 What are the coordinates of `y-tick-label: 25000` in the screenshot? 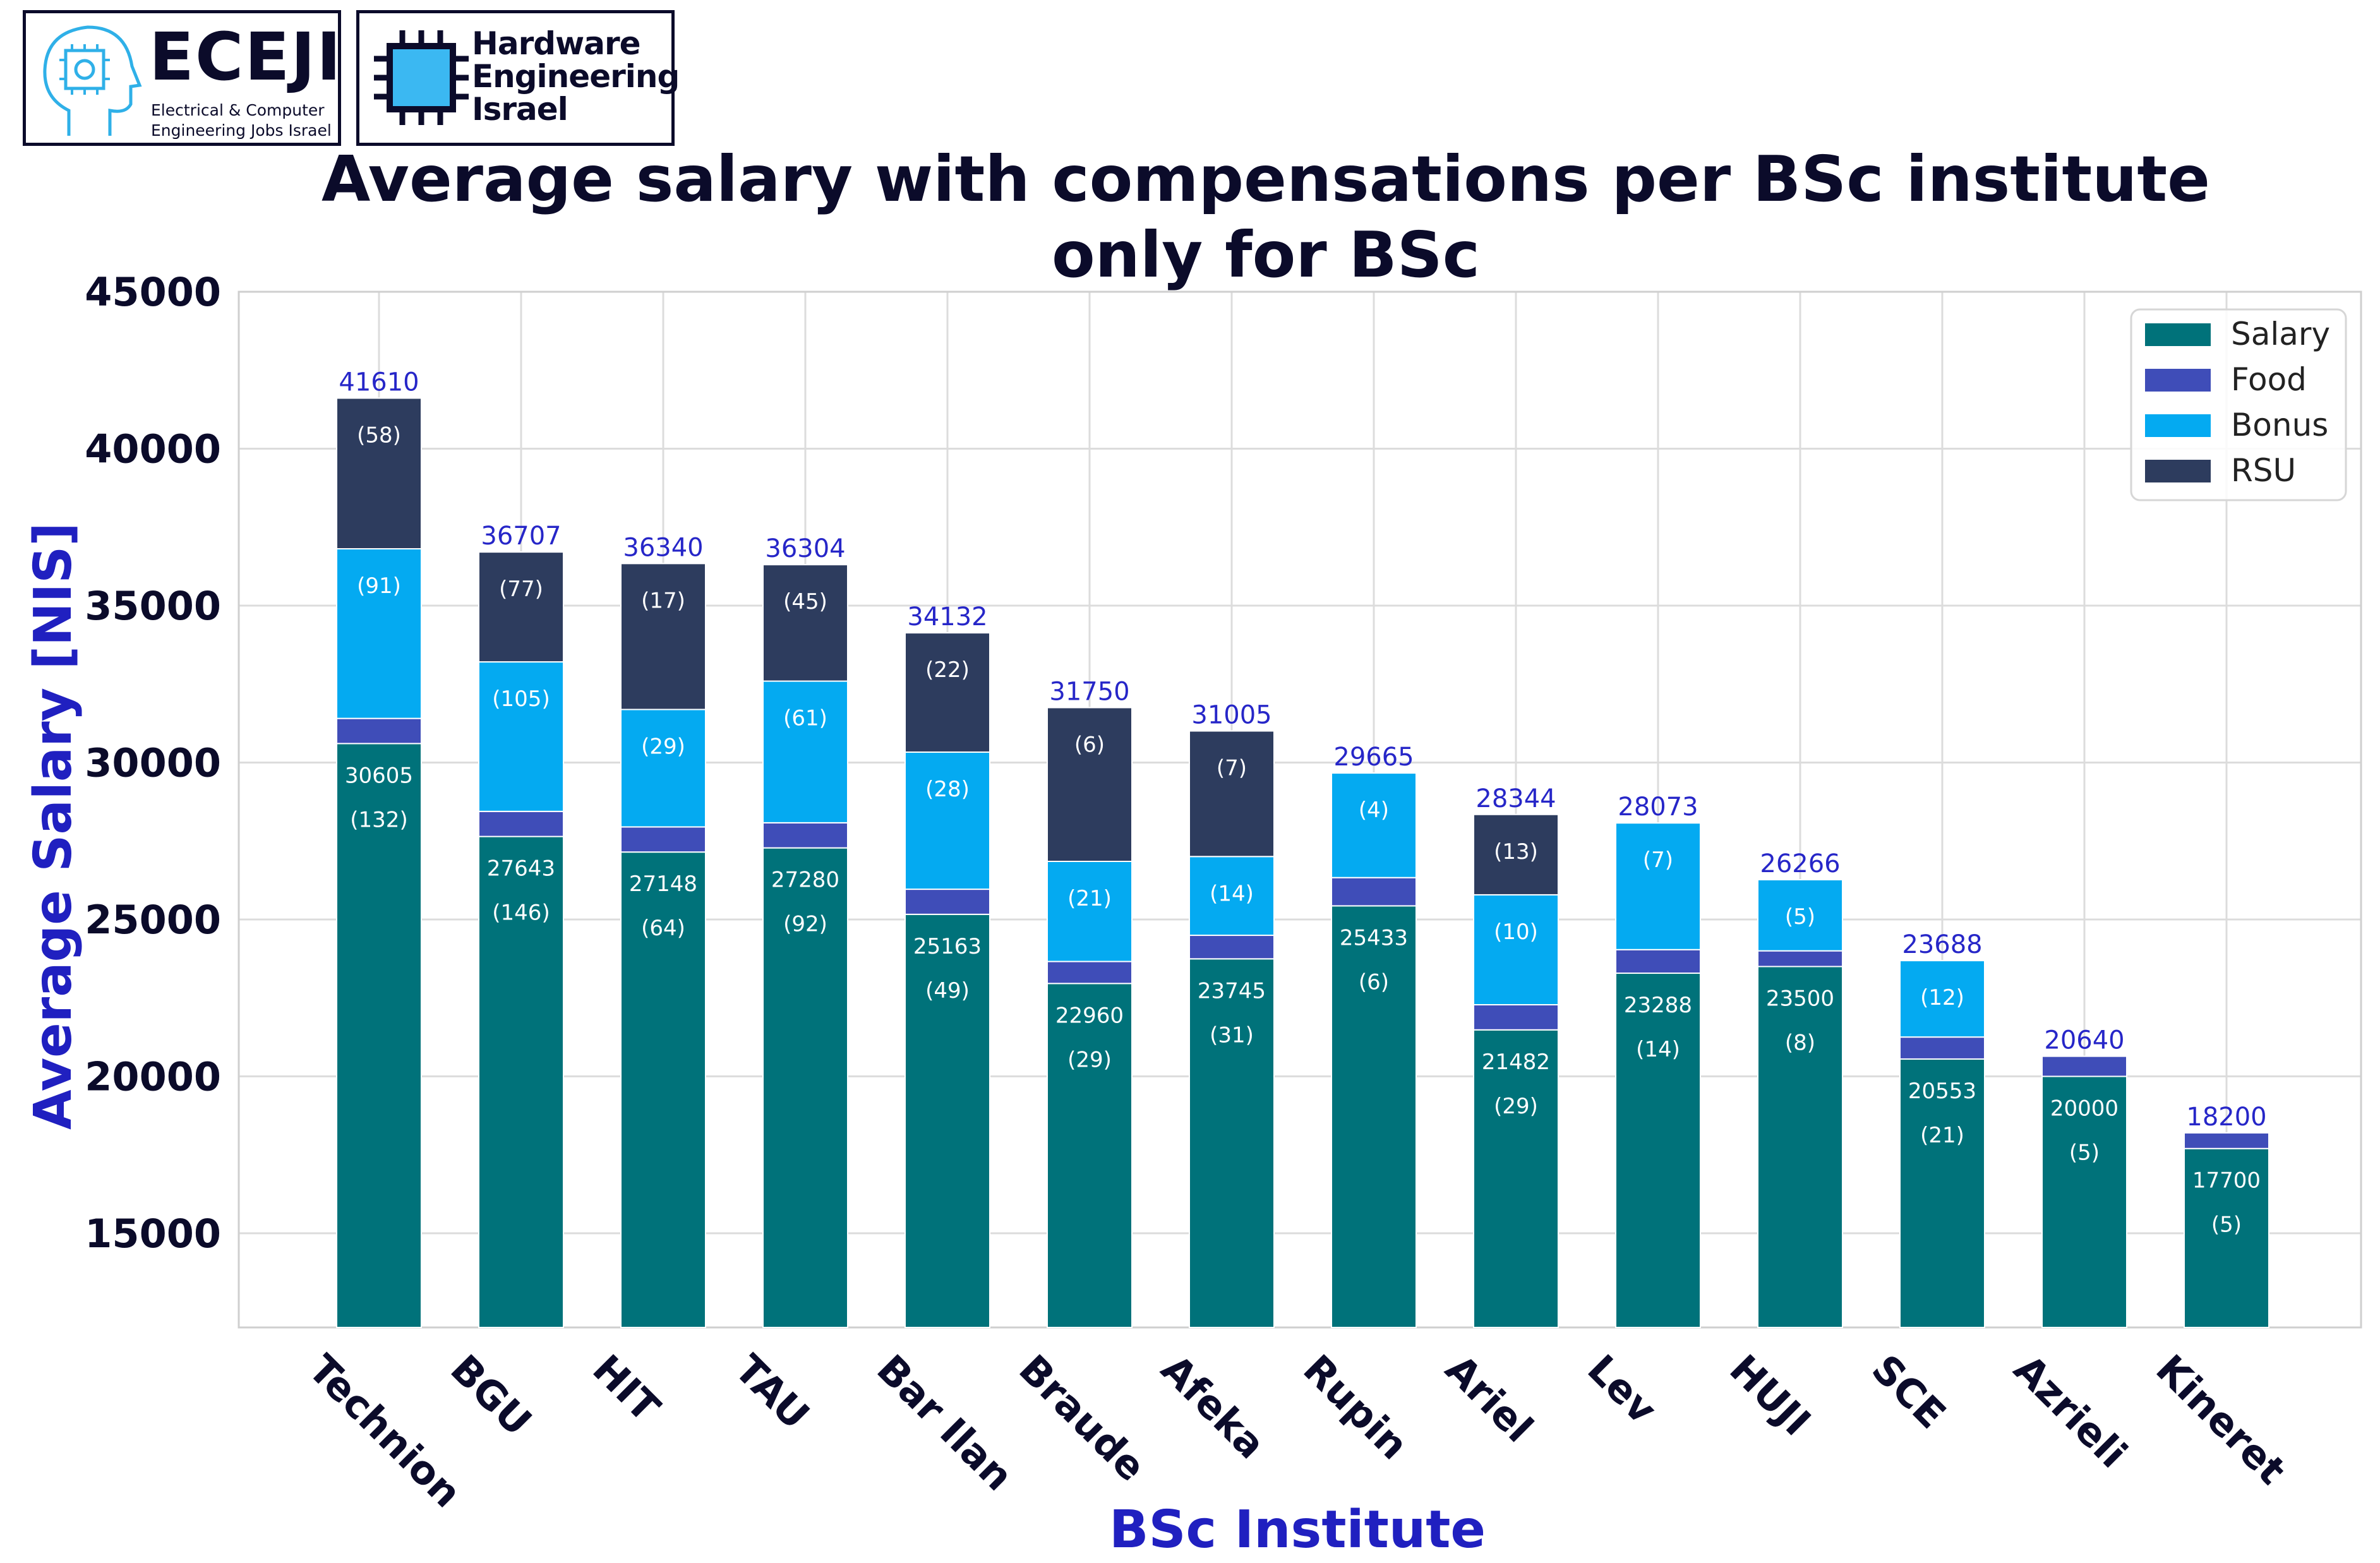 It's located at (153, 920).